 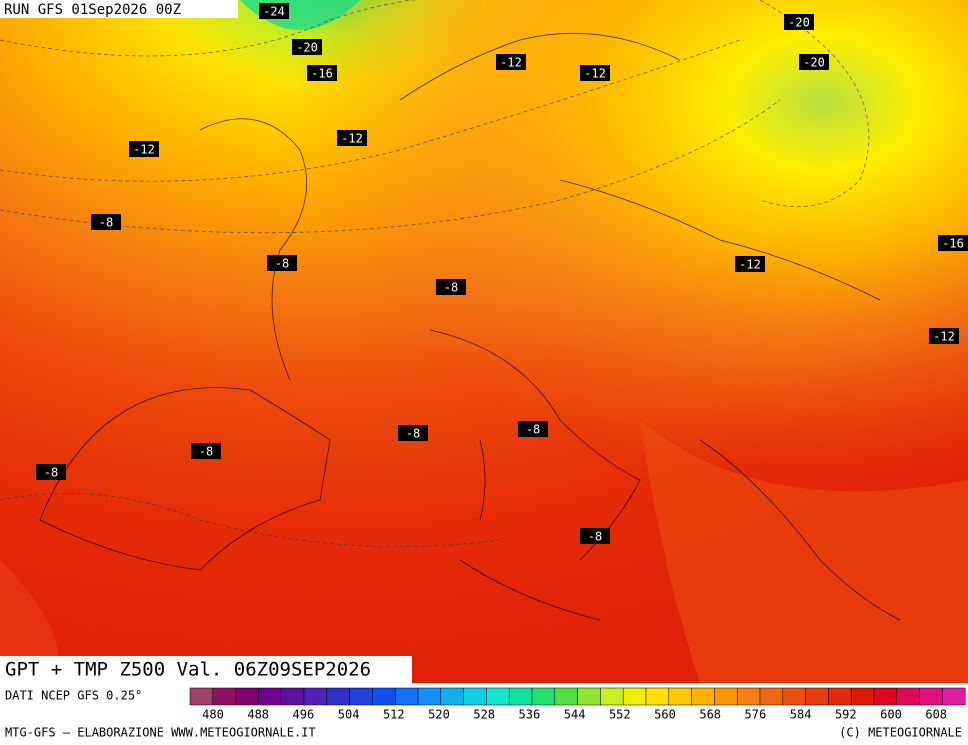 I want to click on scale-tick-label: 528, so click(x=484, y=715).